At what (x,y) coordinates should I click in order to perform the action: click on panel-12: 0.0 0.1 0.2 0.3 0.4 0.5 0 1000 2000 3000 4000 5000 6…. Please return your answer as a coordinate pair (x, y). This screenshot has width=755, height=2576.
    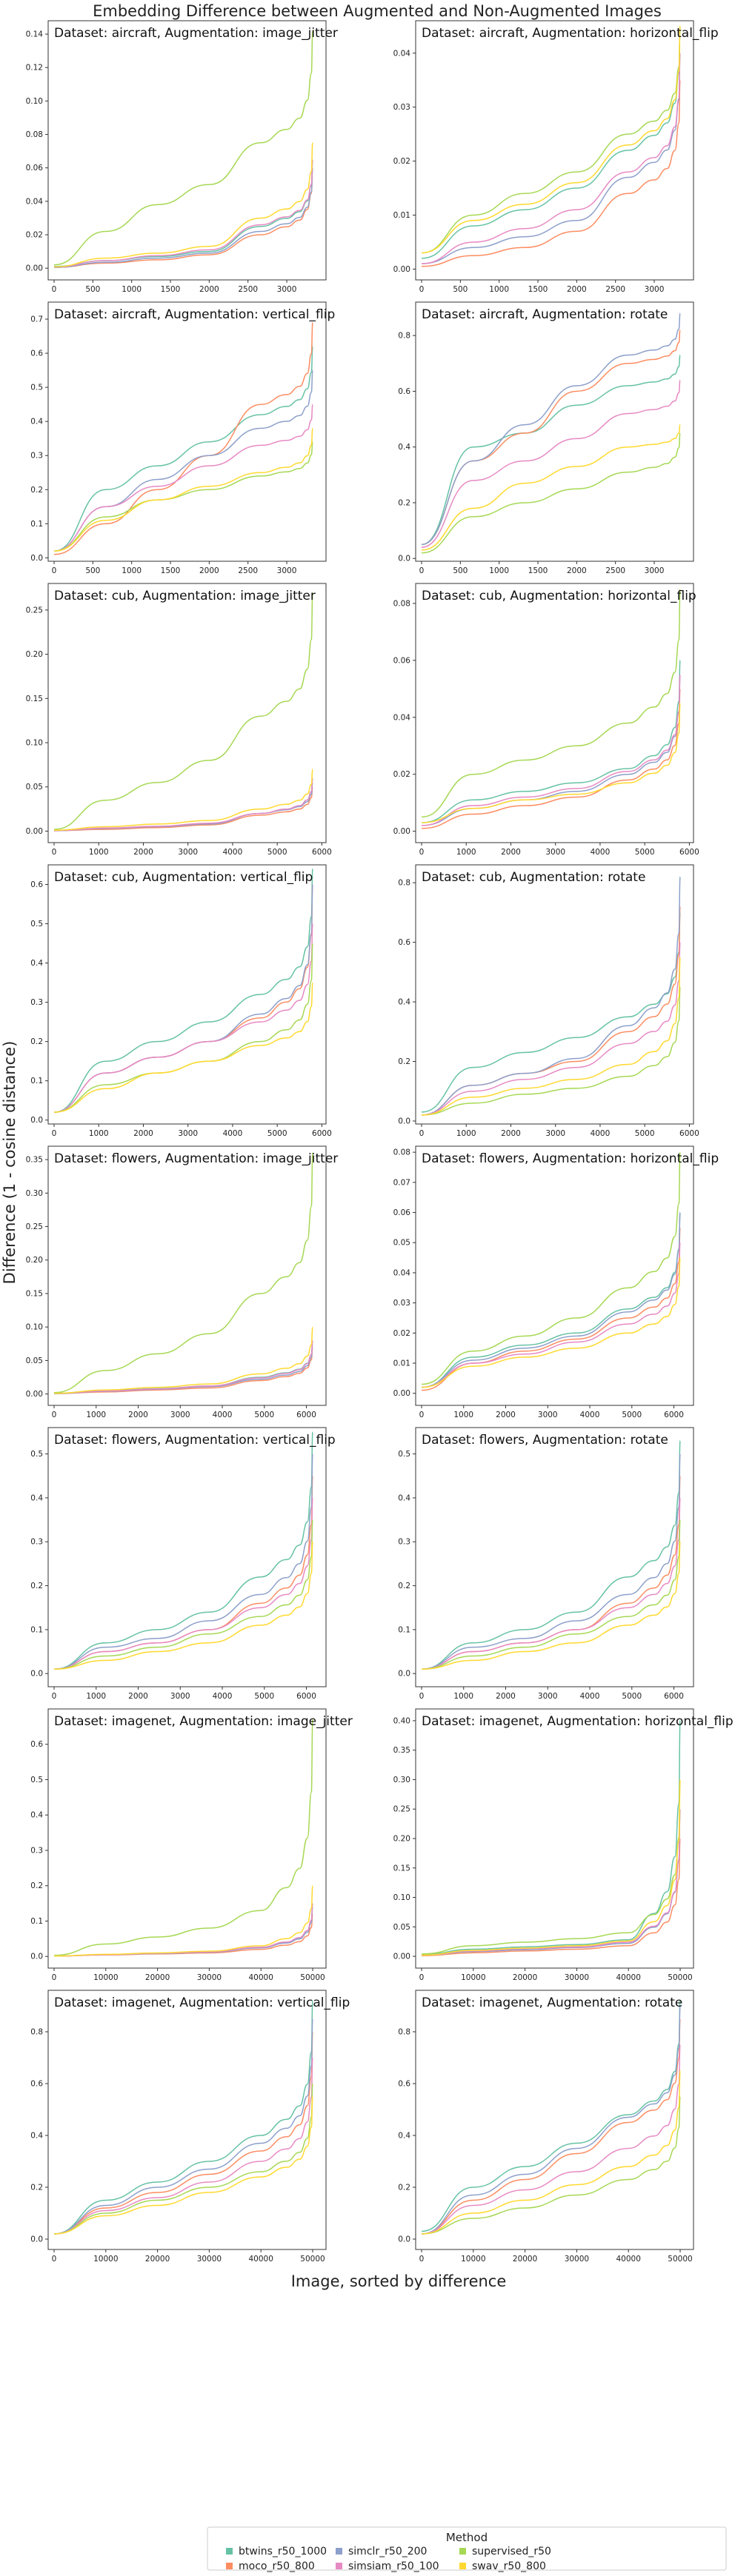
    Looking at the image, I should click on (546, 1564).